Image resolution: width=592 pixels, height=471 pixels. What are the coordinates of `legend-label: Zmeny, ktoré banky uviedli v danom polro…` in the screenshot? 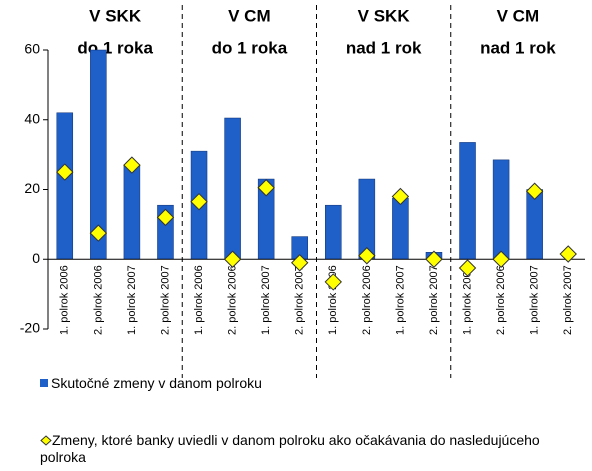 It's located at (290, 448).